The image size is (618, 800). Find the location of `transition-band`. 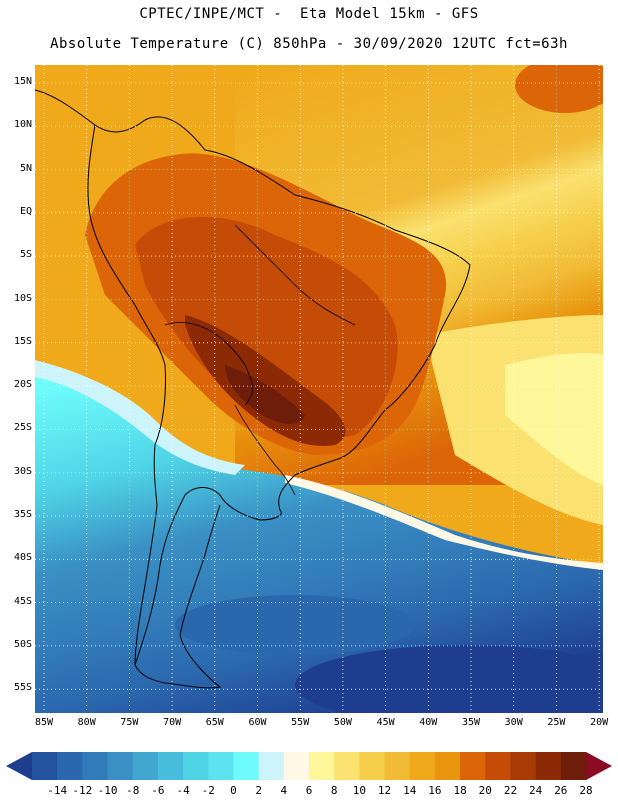

transition-band is located at coordinates (140, 417).